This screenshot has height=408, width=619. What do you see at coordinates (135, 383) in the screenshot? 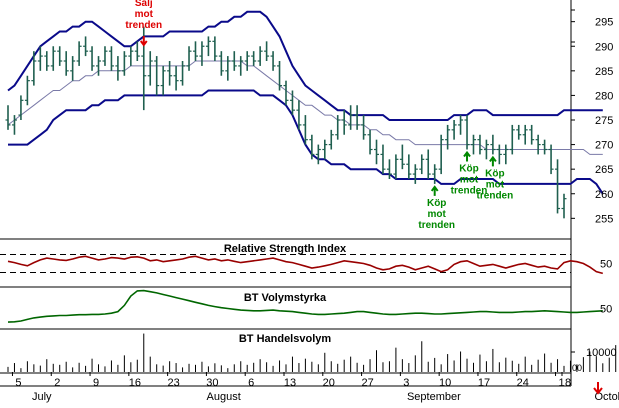
I see `day-label: 16` at bounding box center [135, 383].